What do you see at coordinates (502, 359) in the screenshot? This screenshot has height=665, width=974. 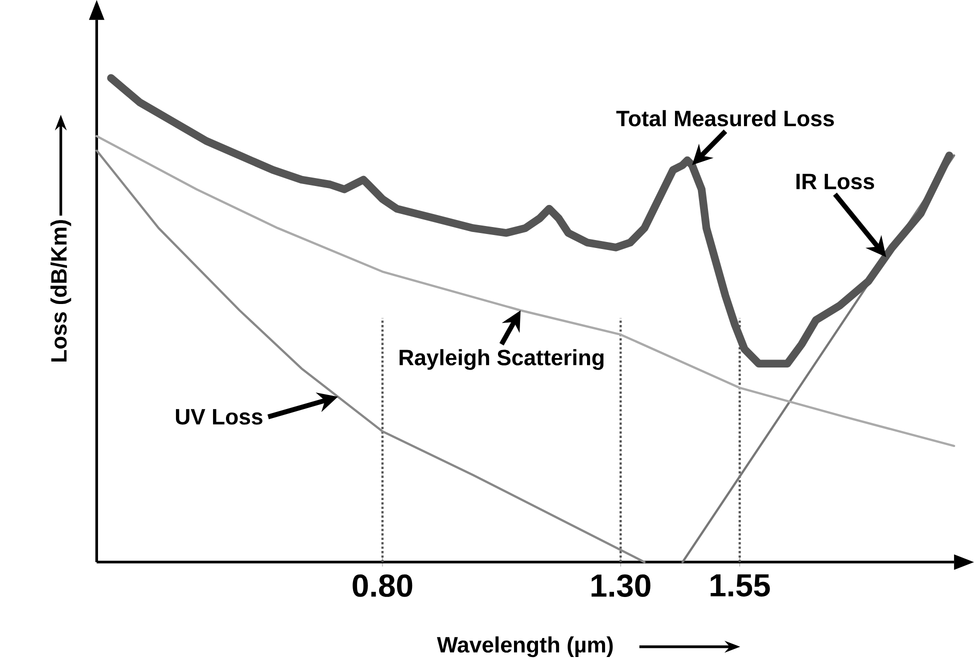 I see `series-label: Rayleigh Scattering` at bounding box center [502, 359].